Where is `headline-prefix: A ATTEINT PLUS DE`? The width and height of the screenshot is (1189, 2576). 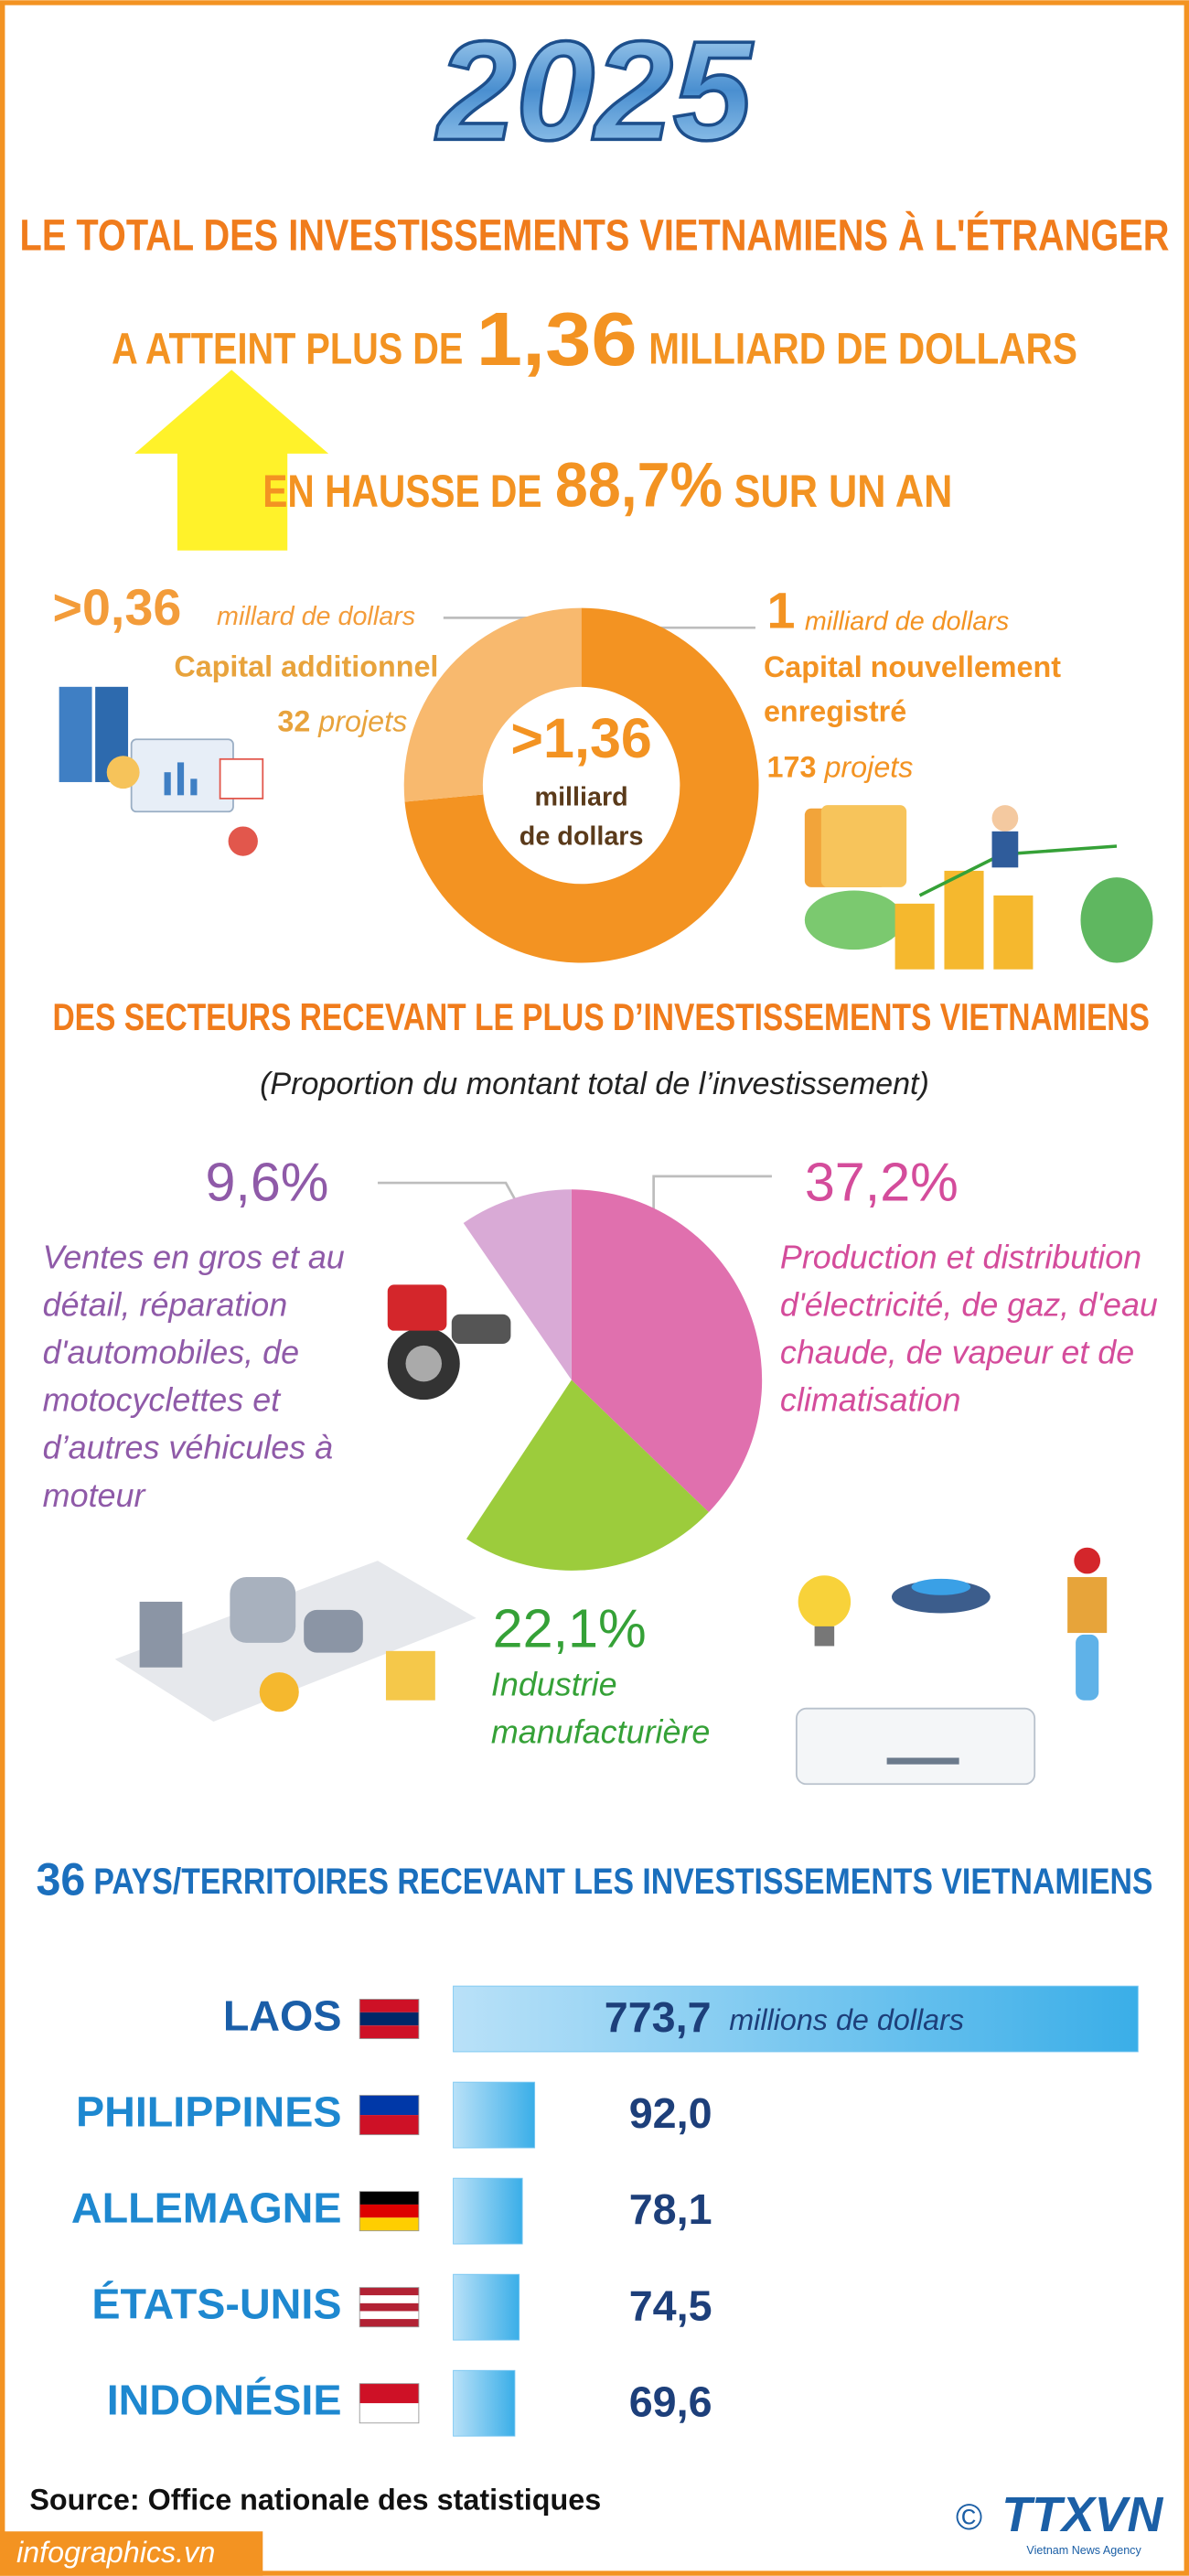 headline-prefix: A ATTEINT PLUS DE is located at coordinates (287, 349).